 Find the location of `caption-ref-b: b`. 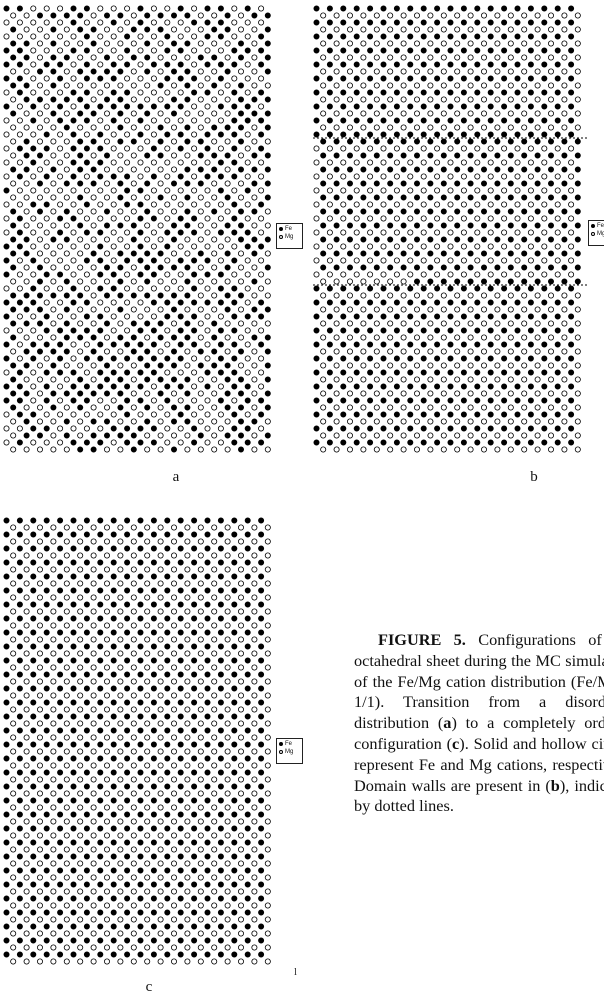

caption-ref-b: b is located at coordinates (555, 785).